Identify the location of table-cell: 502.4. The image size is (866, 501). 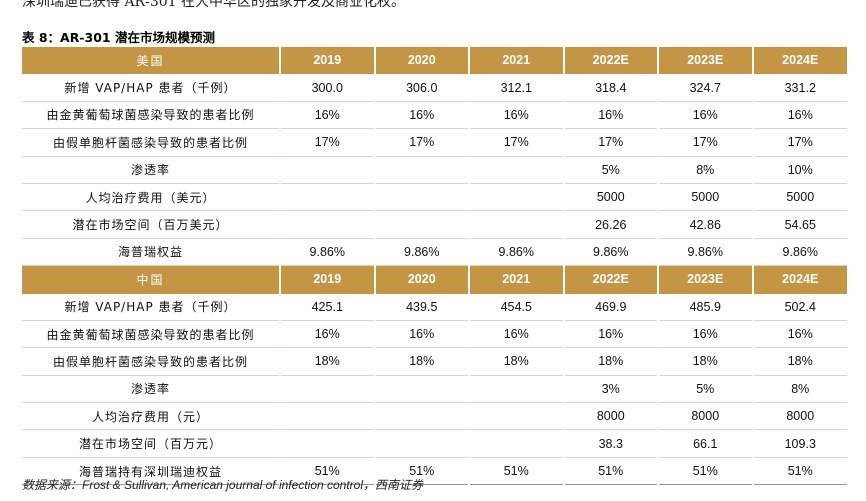
(799, 307).